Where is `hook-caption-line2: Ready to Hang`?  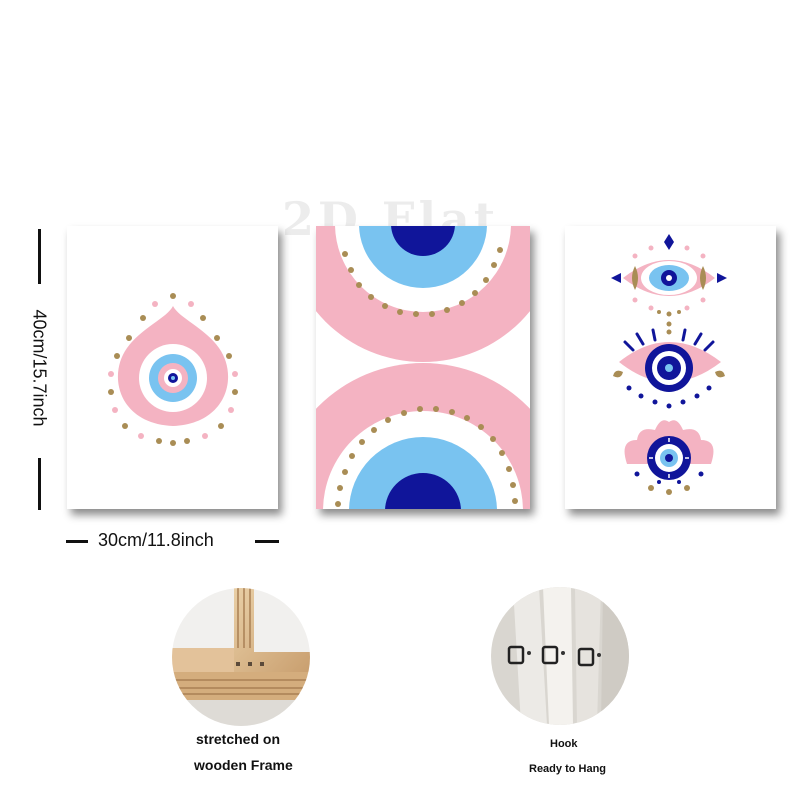
hook-caption-line2: Ready to Hang is located at coordinates (568, 769).